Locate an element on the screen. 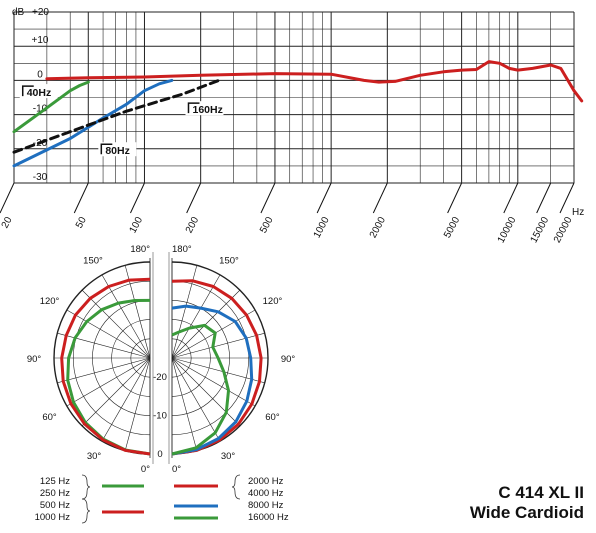 This screenshot has height=533, width=596. legend-label: 125 Hz is located at coordinates (55, 481).